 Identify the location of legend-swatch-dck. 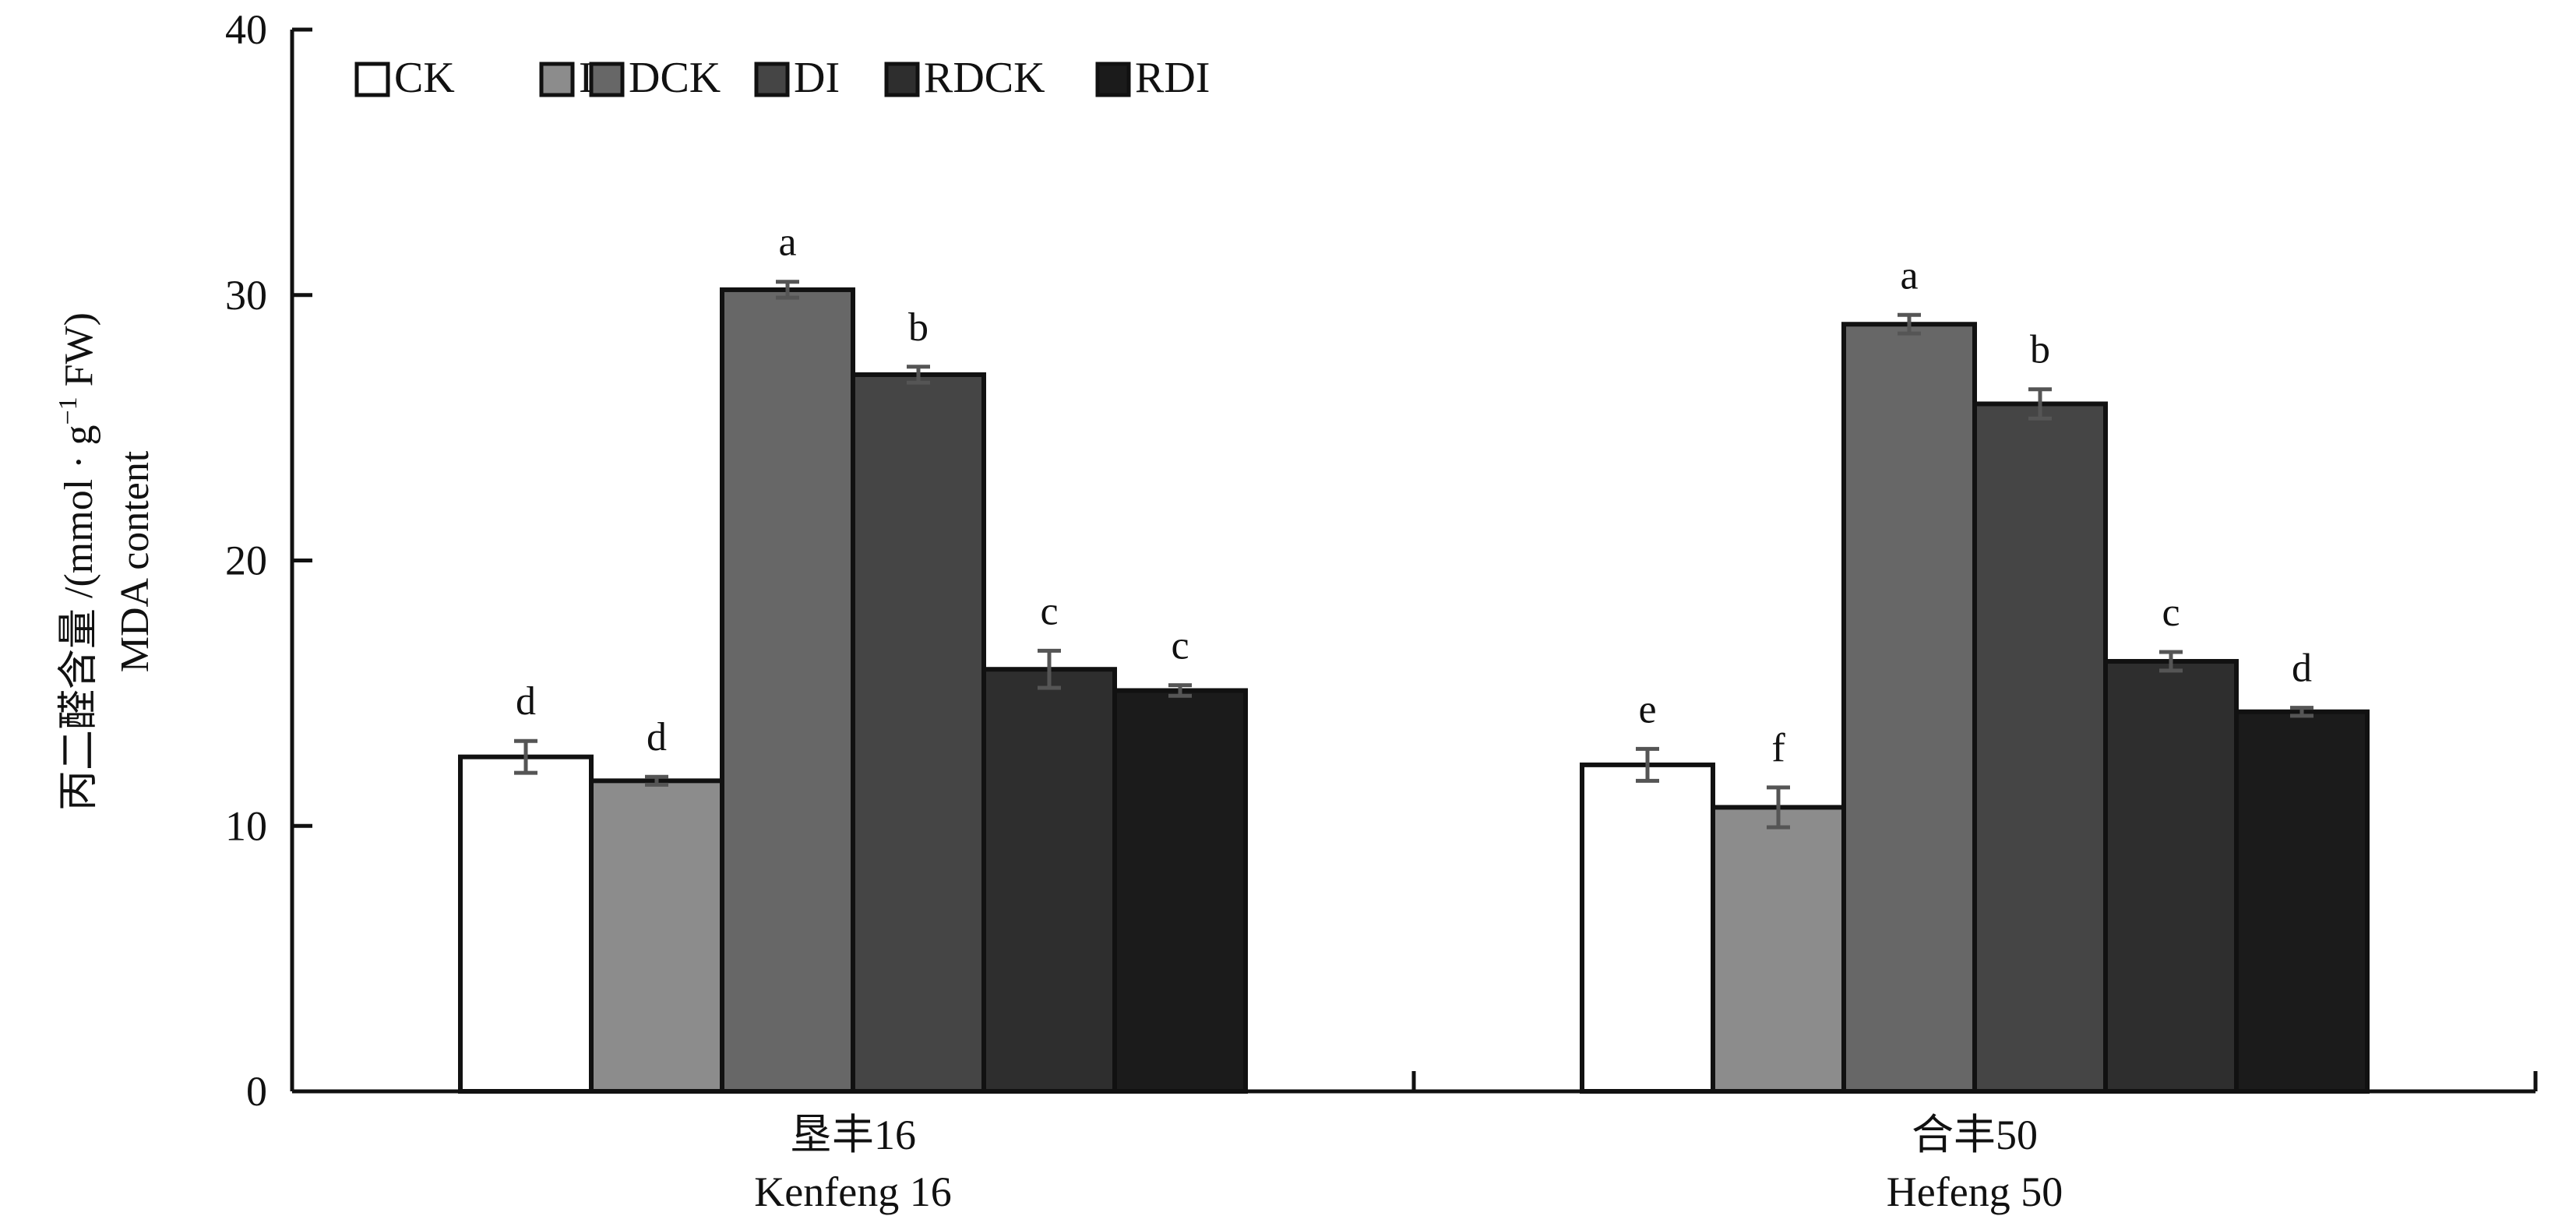
(607, 79).